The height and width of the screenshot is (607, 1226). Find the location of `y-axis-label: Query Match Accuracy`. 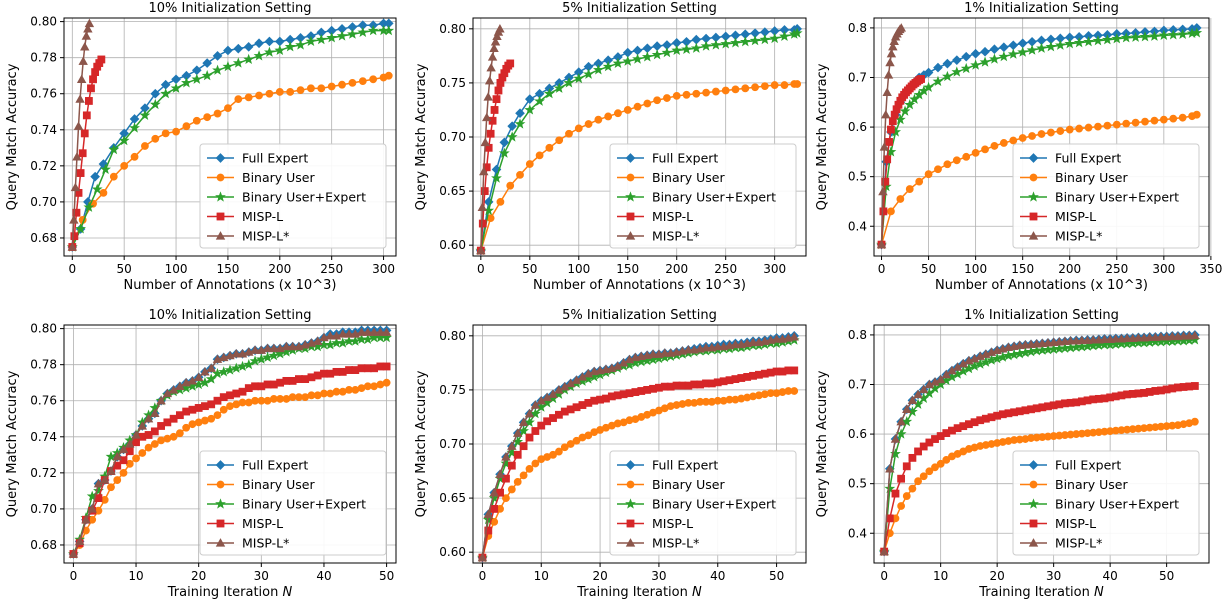

y-axis-label: Query Match Accuracy is located at coordinates (421, 443).